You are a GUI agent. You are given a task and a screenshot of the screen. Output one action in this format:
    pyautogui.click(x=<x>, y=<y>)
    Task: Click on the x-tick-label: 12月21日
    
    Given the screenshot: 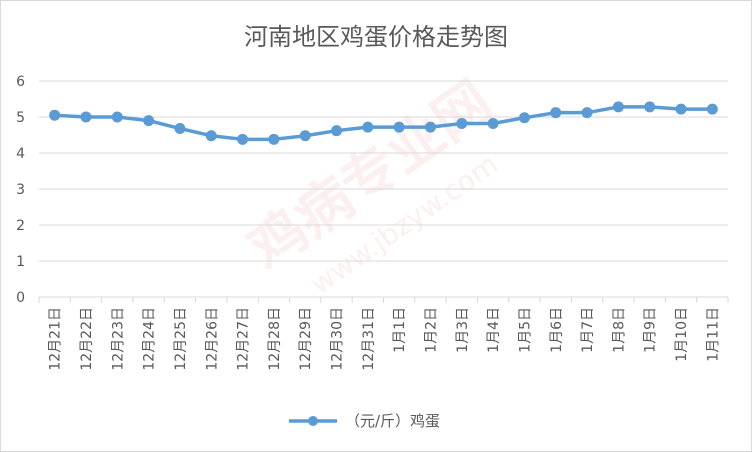 What is the action you would take?
    pyautogui.click(x=56, y=339)
    